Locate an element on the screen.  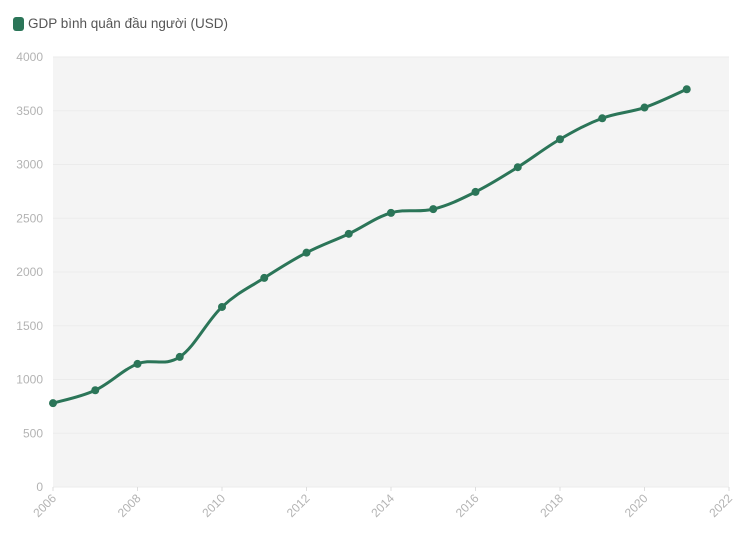
y-tick-label: 3500 is located at coordinates (29, 111).